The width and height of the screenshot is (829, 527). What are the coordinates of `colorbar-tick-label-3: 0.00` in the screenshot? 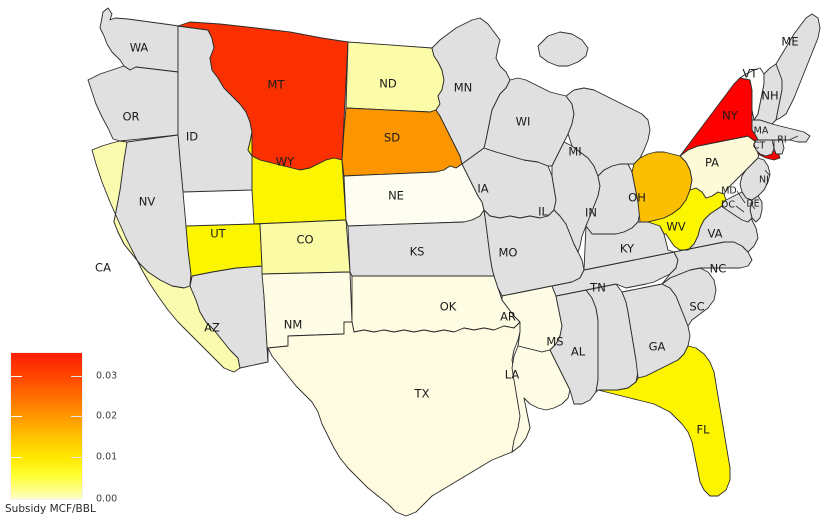 It's located at (107, 499).